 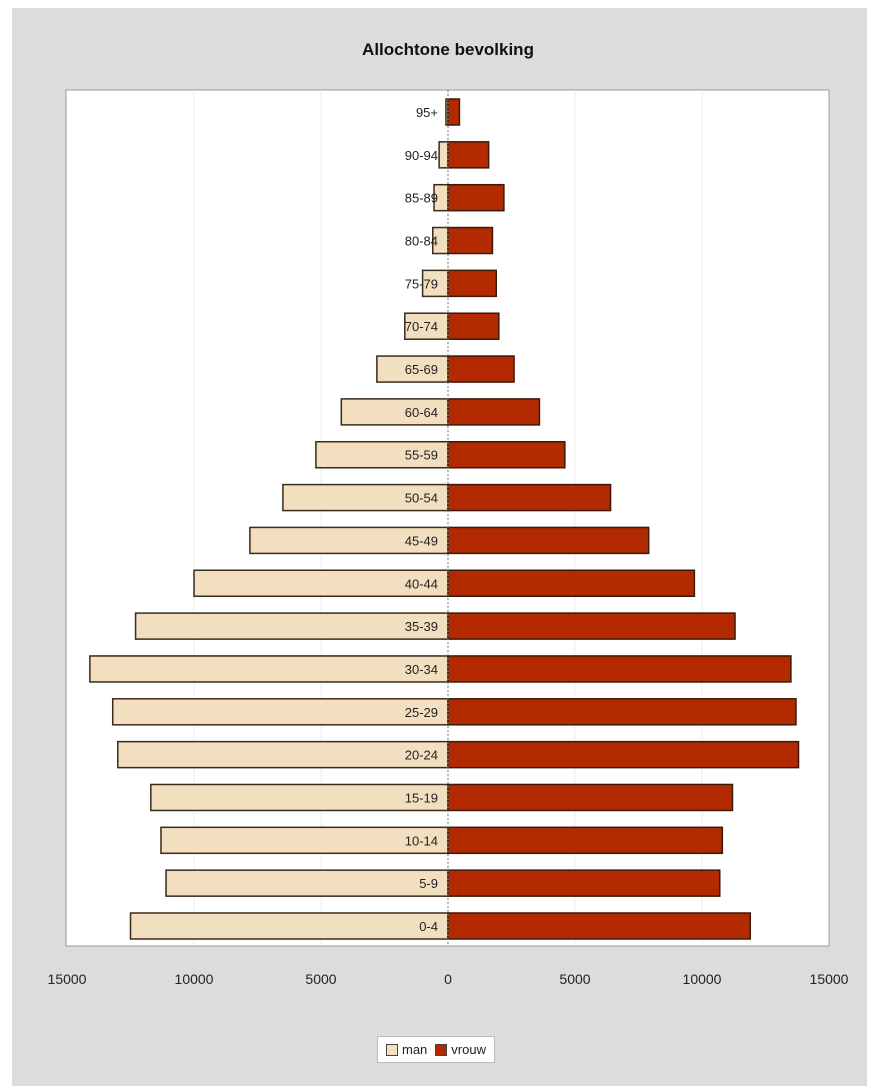 What do you see at coordinates (428, 883) in the screenshot?
I see `category-label-5-9: 5-9` at bounding box center [428, 883].